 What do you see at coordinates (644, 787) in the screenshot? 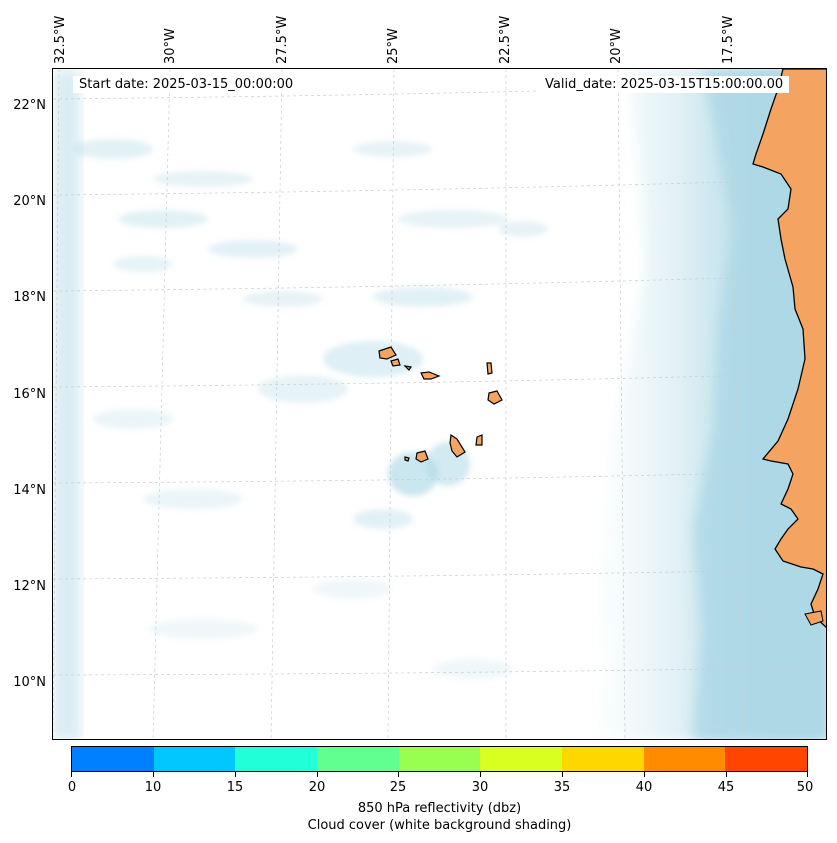
I see `colorbar-tick-label: 40` at bounding box center [644, 787].